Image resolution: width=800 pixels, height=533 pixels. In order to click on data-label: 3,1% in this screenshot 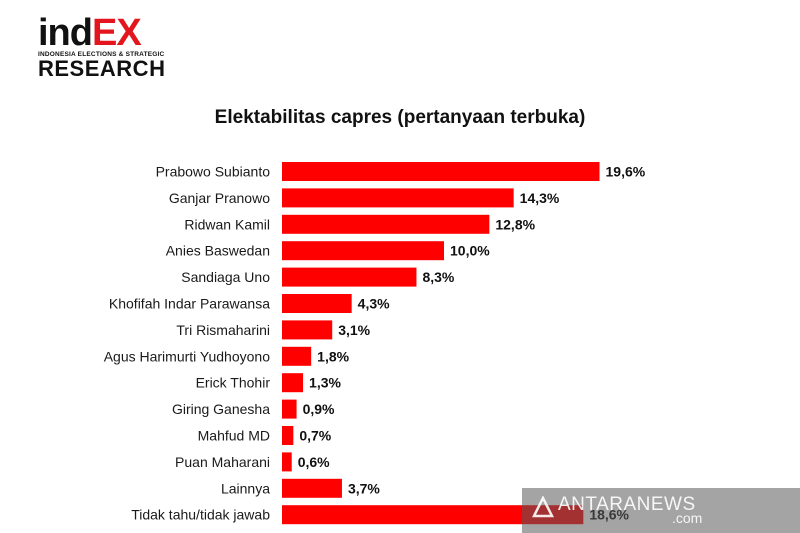, I will do `click(354, 330)`.